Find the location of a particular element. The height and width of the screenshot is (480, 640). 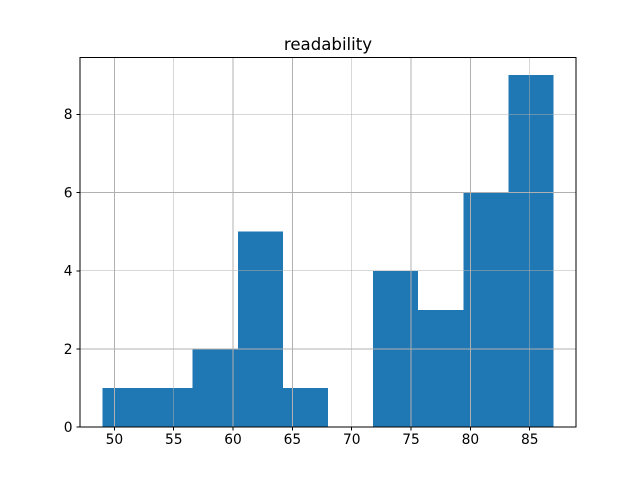

y-tick-label: 4 is located at coordinates (68, 272).